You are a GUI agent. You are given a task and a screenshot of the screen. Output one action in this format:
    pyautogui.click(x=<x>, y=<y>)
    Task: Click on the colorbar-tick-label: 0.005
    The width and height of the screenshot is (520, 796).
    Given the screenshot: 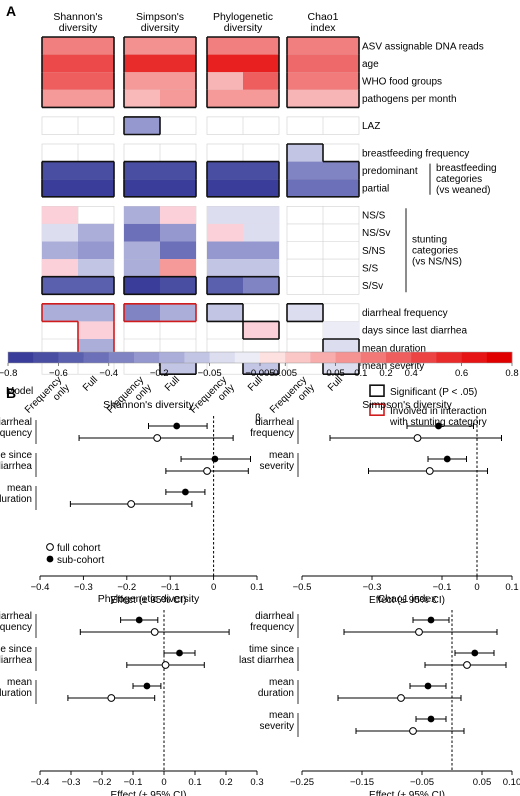 What is the action you would take?
    pyautogui.click(x=285, y=373)
    